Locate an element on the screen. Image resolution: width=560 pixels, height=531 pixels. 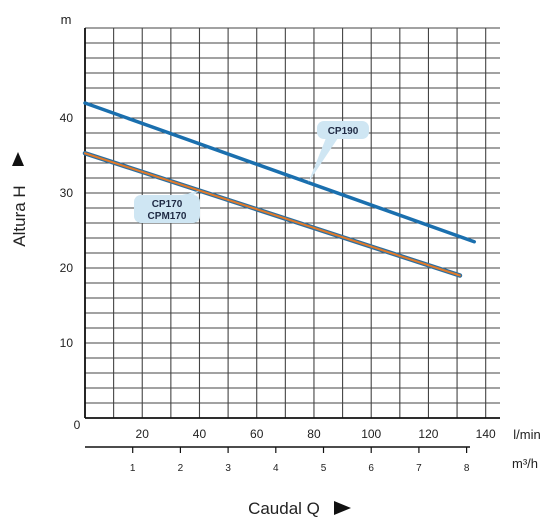
x-axis-title: Caudal Q is located at coordinates (299, 508).